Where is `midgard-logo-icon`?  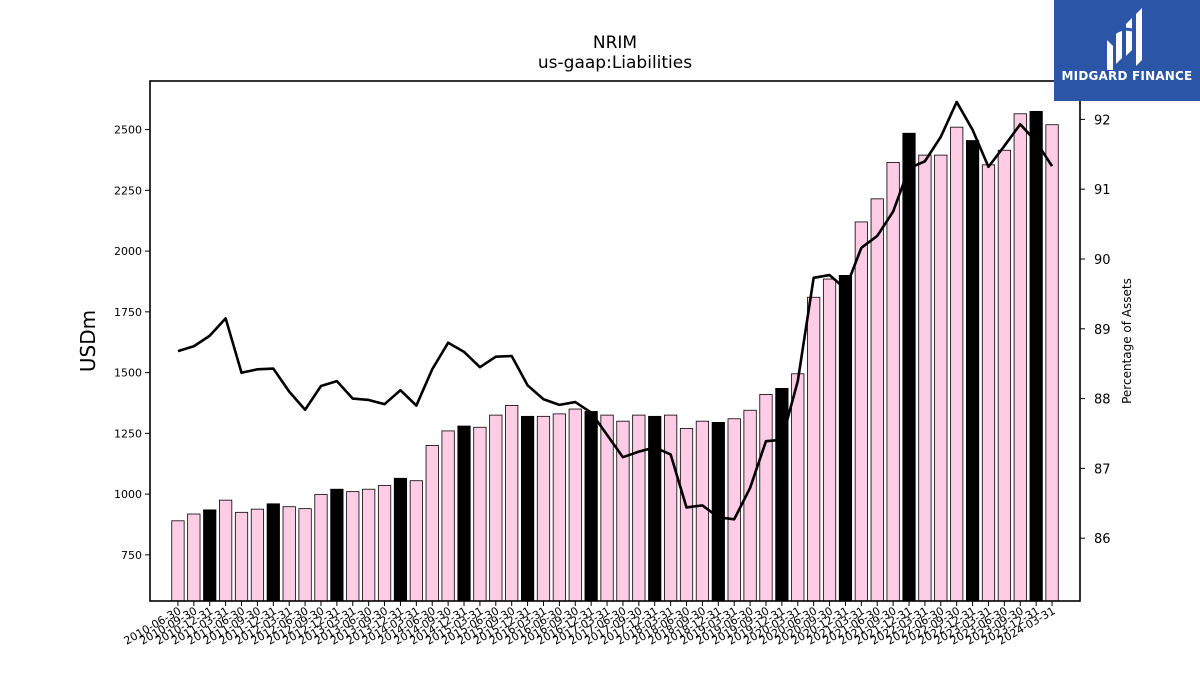 midgard-logo-icon is located at coordinates (1123, 39).